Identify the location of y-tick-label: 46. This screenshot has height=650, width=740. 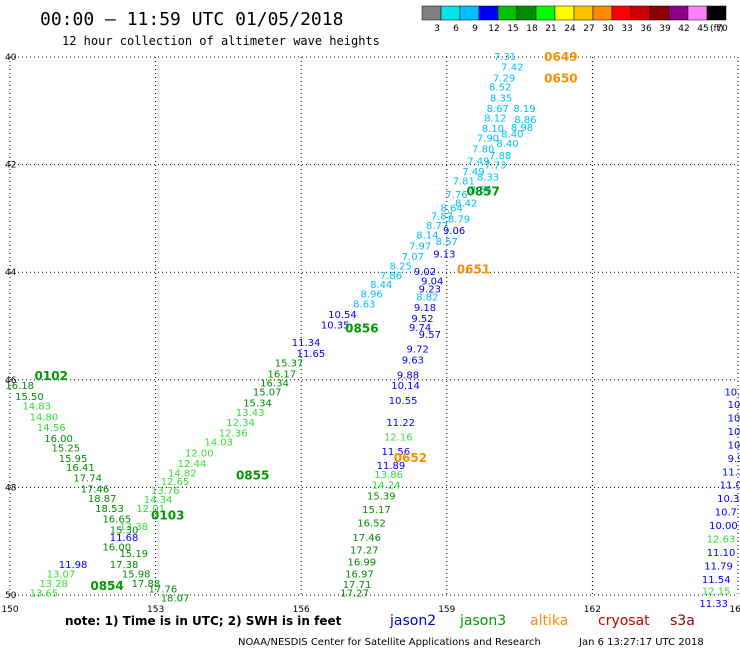
(11, 381).